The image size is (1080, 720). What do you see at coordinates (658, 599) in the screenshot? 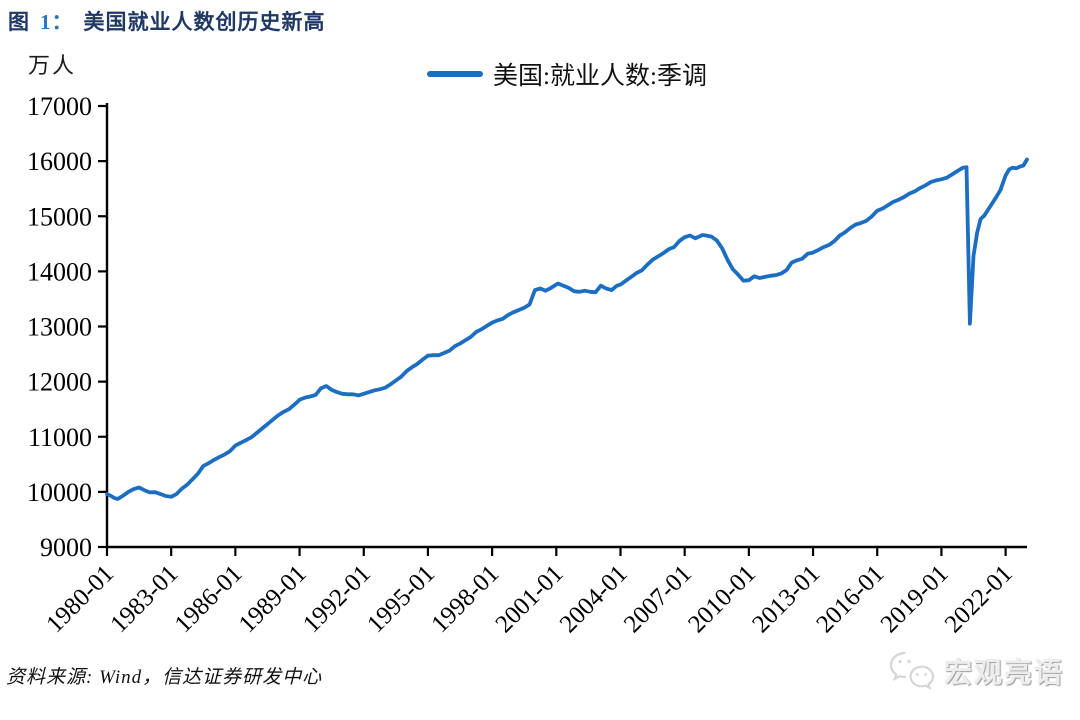
I see `x-tick-label: 2007-01` at bounding box center [658, 599].